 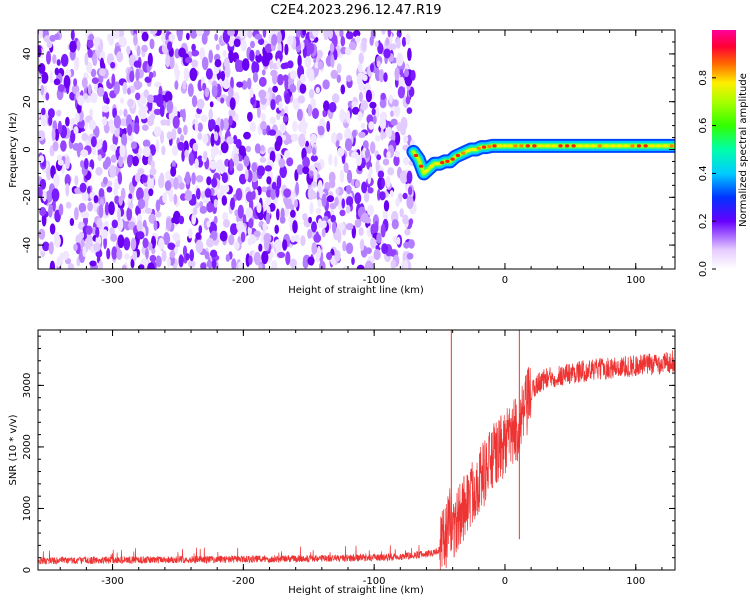 What do you see at coordinates (27, 197) in the screenshot?
I see `y-tick-label: -20` at bounding box center [27, 197].